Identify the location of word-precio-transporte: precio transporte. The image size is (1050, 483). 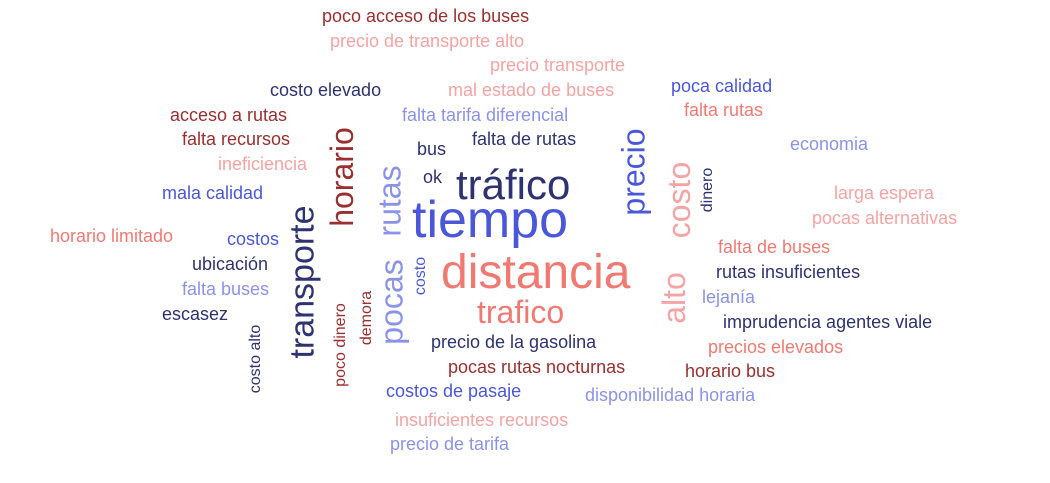
(558, 65).